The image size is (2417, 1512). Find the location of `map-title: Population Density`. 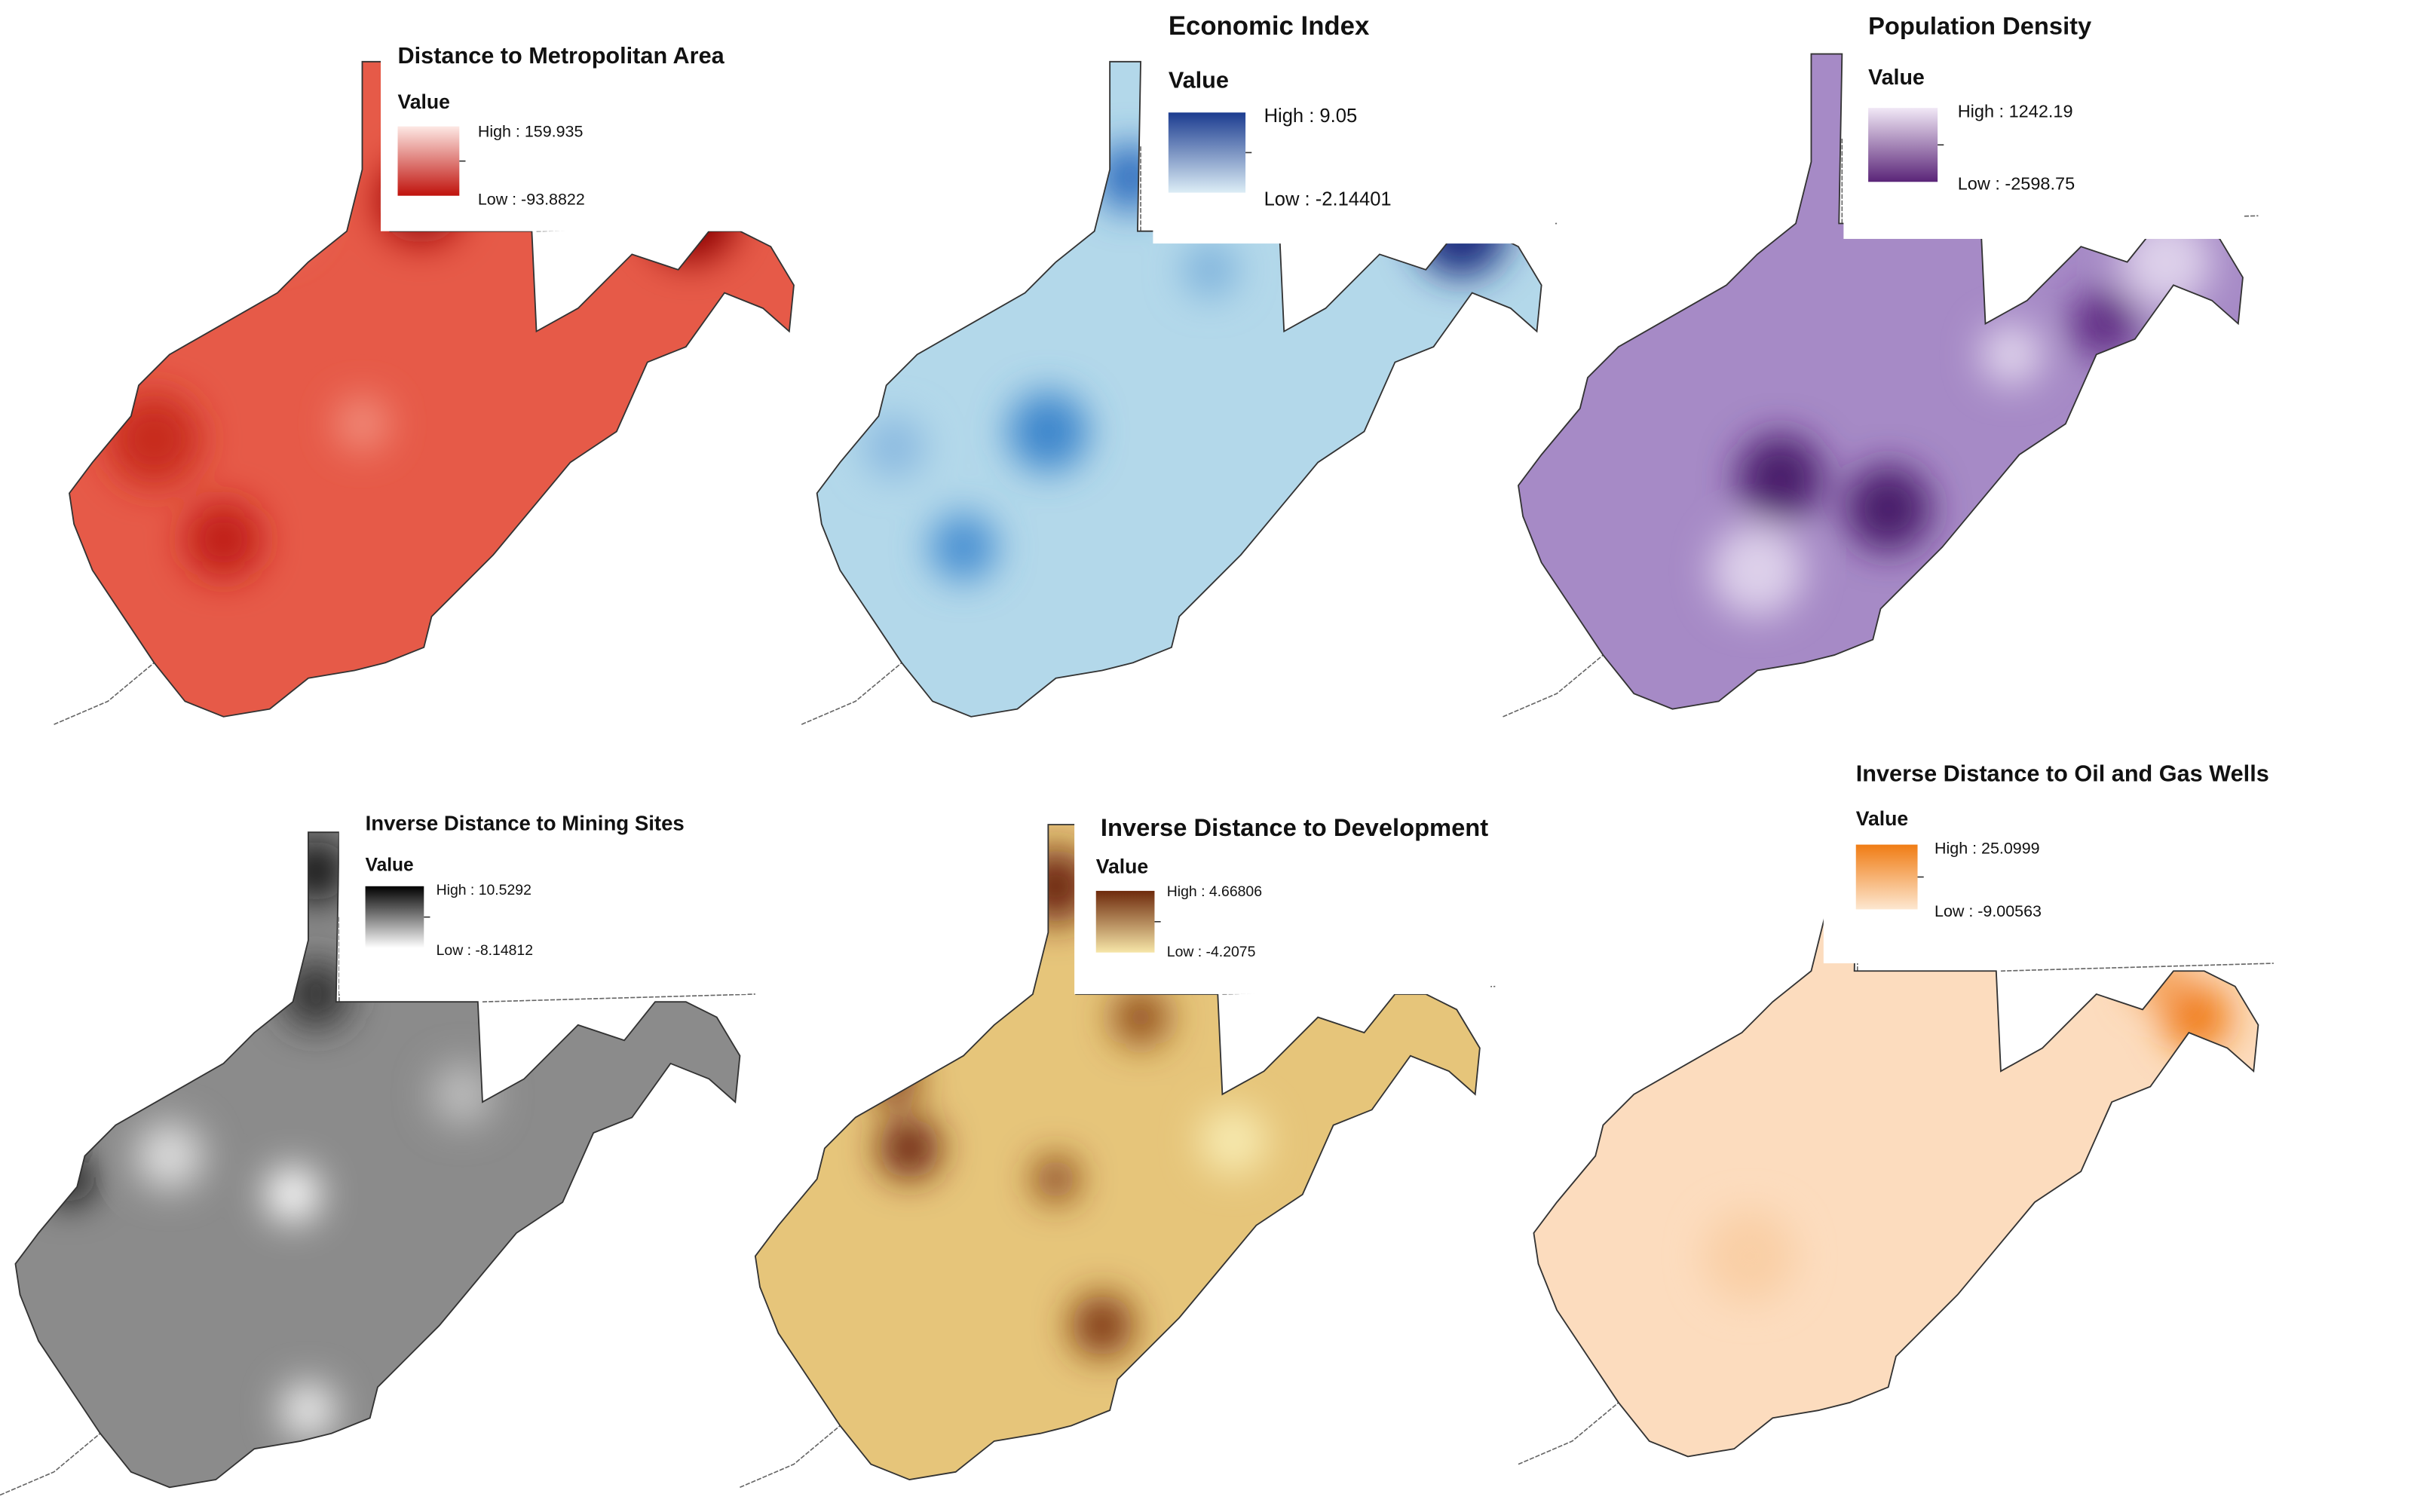

map-title: Population Density is located at coordinates (1980, 25).